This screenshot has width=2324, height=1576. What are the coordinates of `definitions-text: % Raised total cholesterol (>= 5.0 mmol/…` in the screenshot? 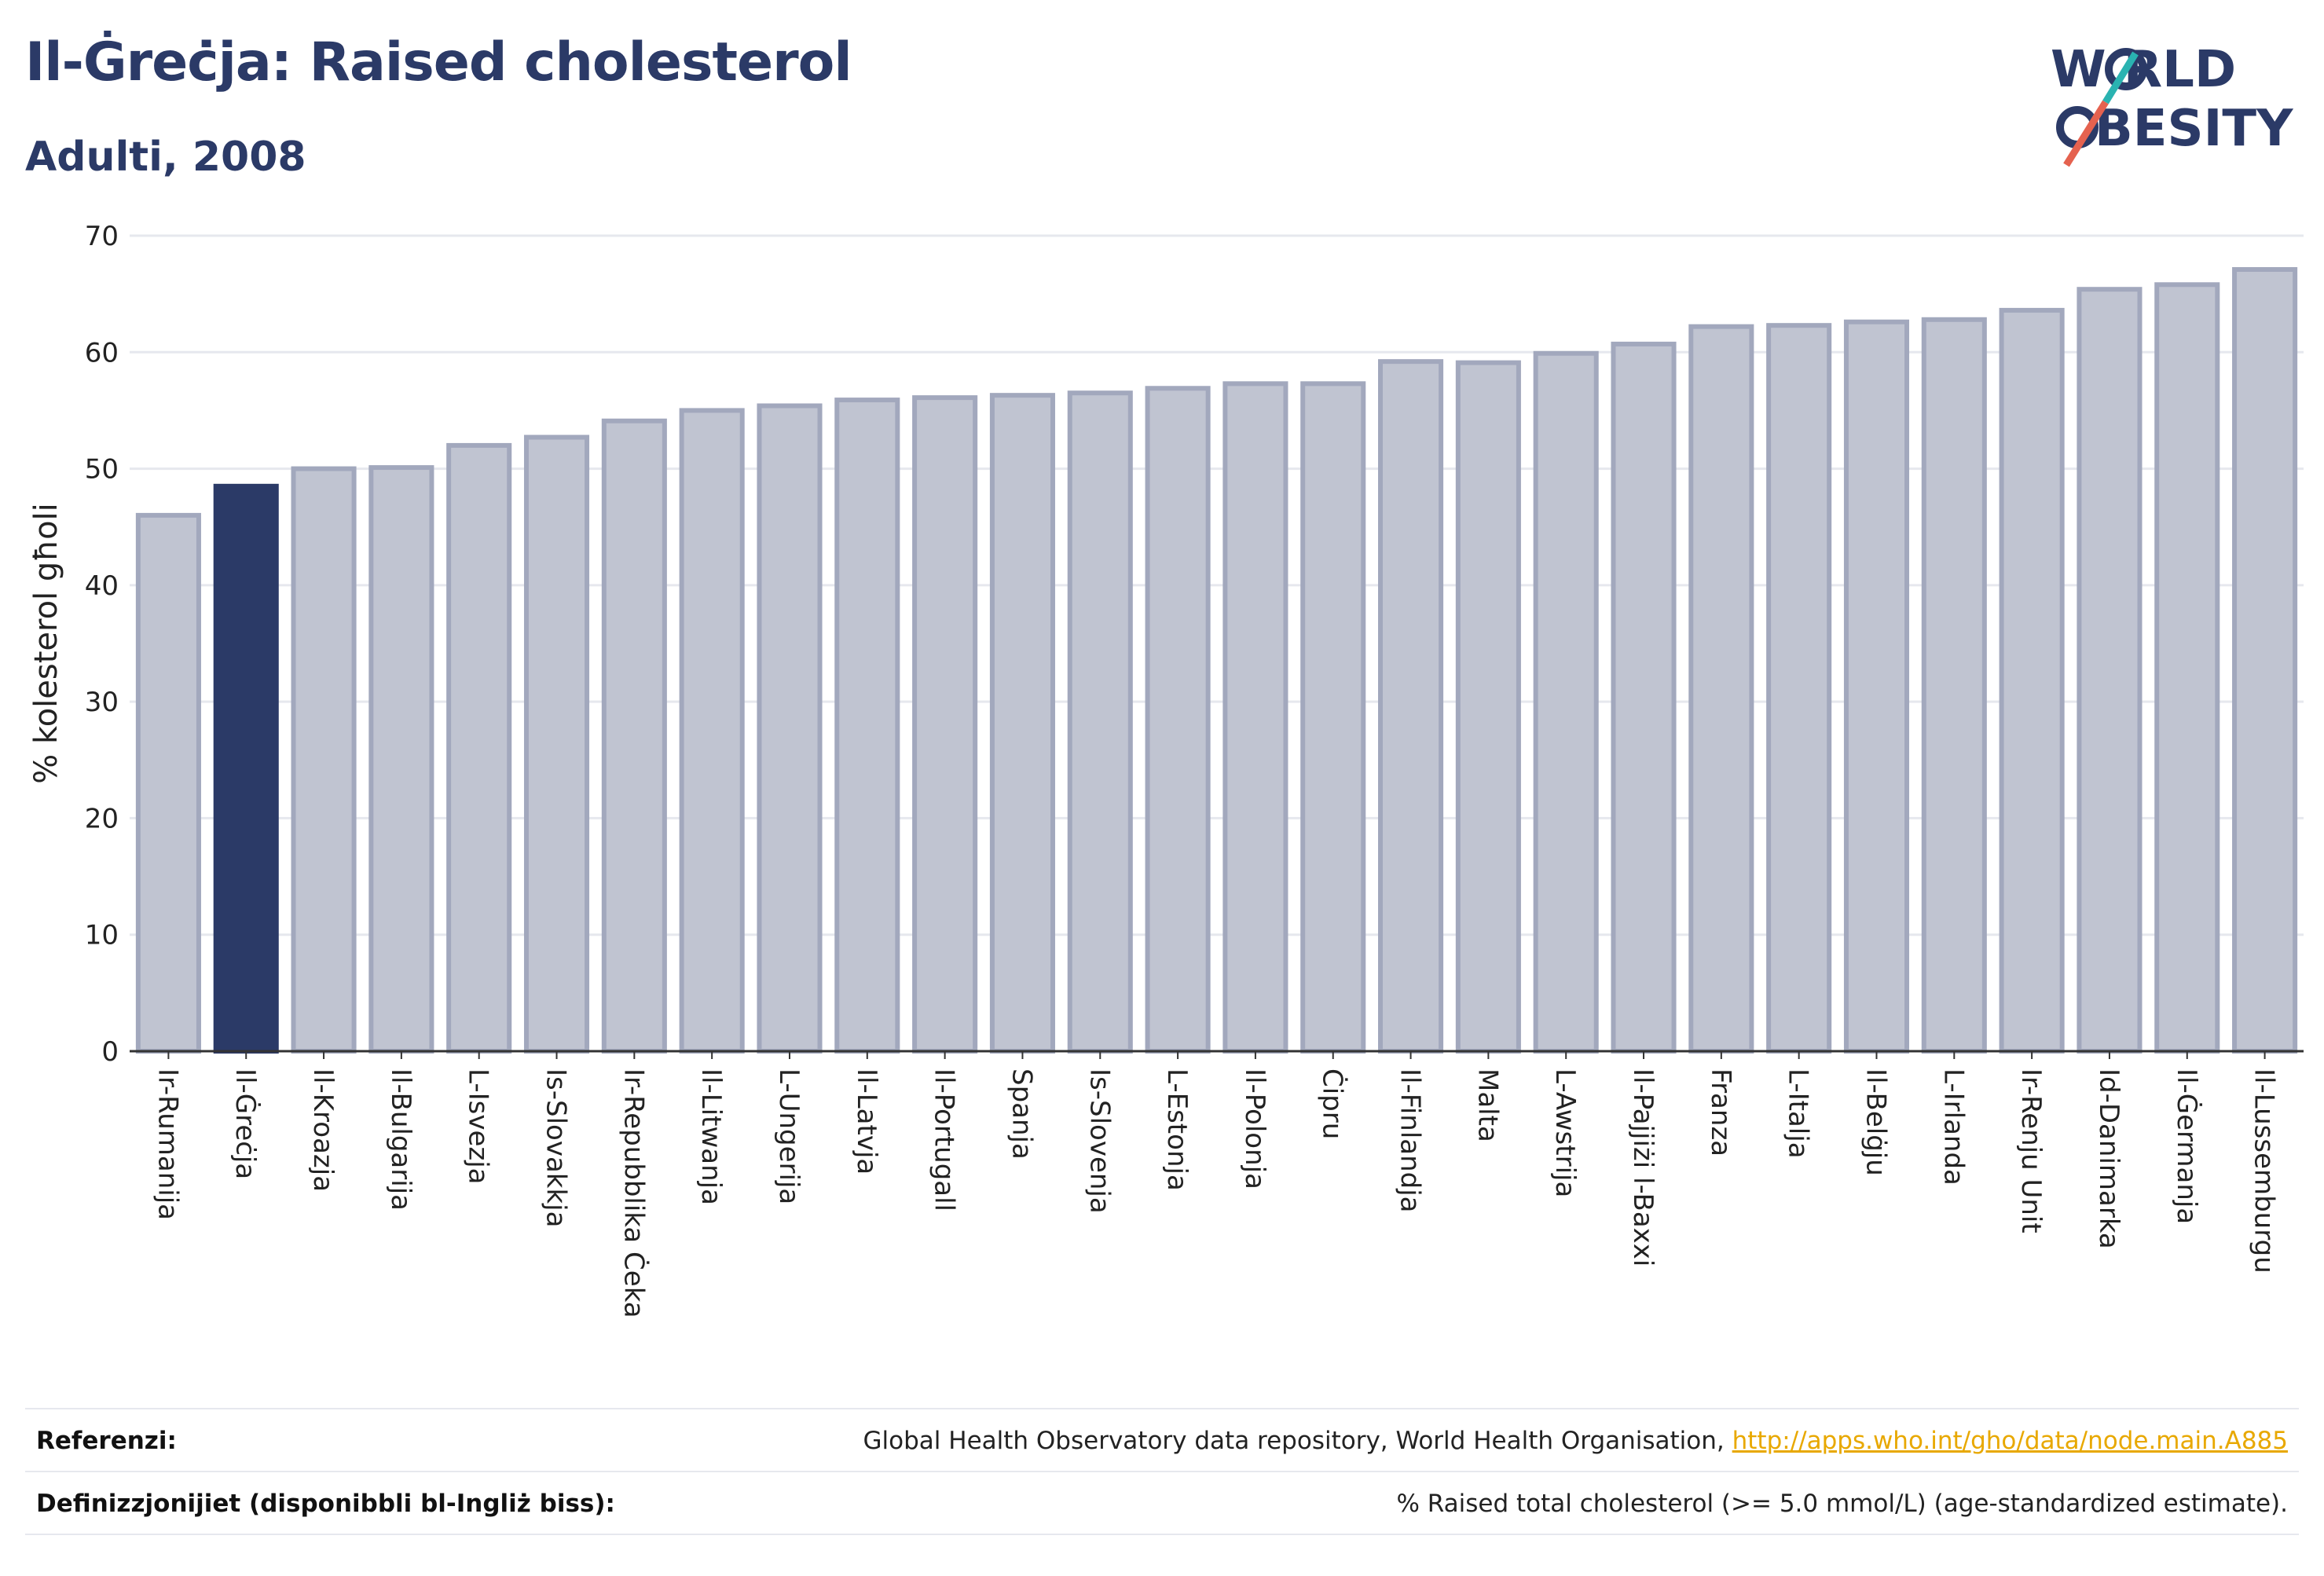 It's located at (1842, 1504).